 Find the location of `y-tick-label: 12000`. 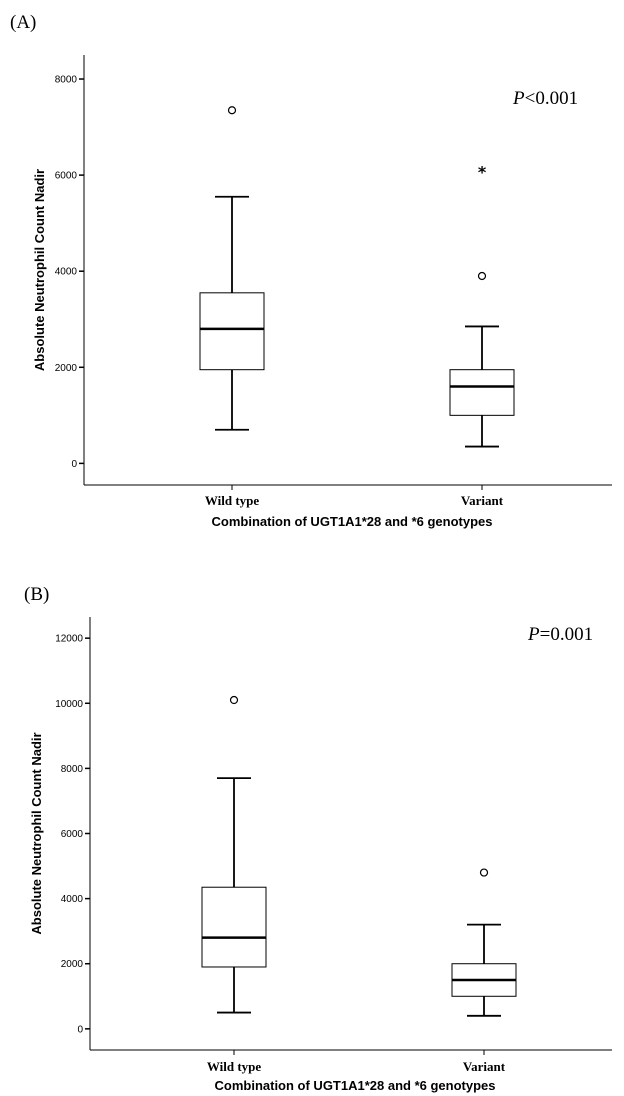

y-tick-label: 12000 is located at coordinates (69, 639).